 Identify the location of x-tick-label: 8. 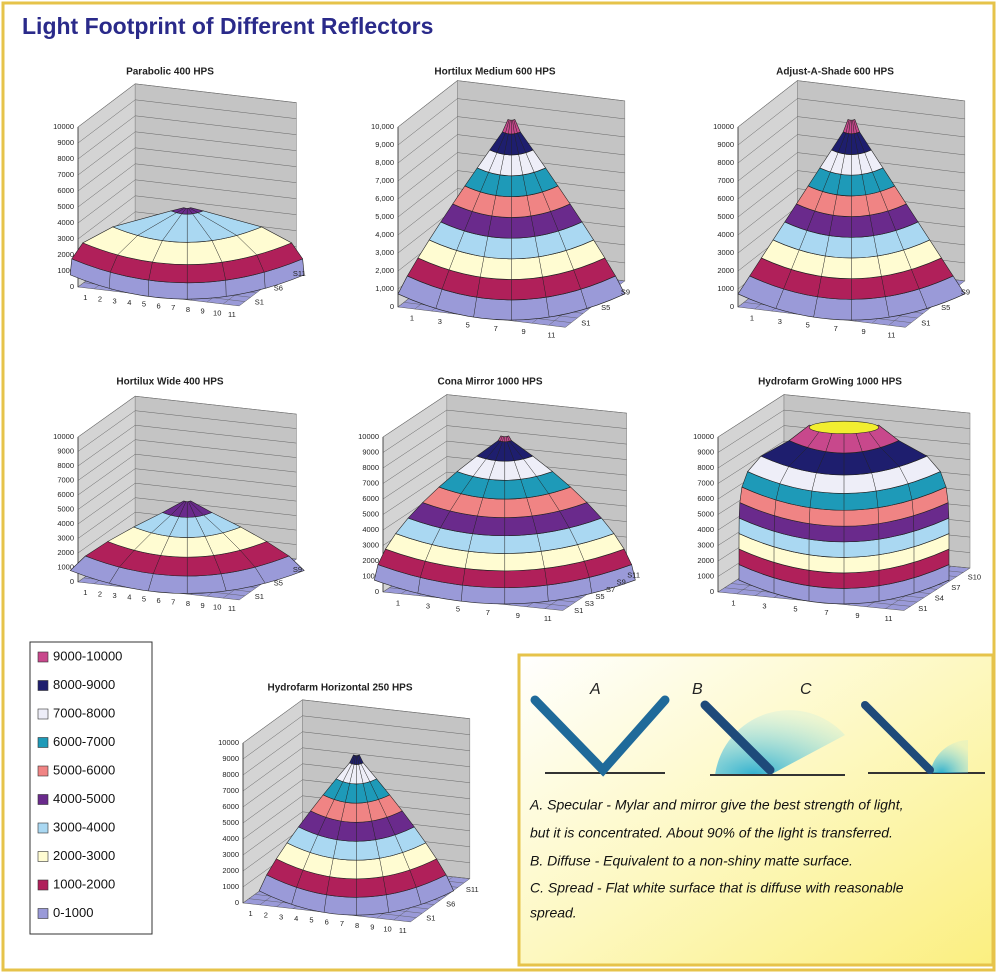
(188, 603).